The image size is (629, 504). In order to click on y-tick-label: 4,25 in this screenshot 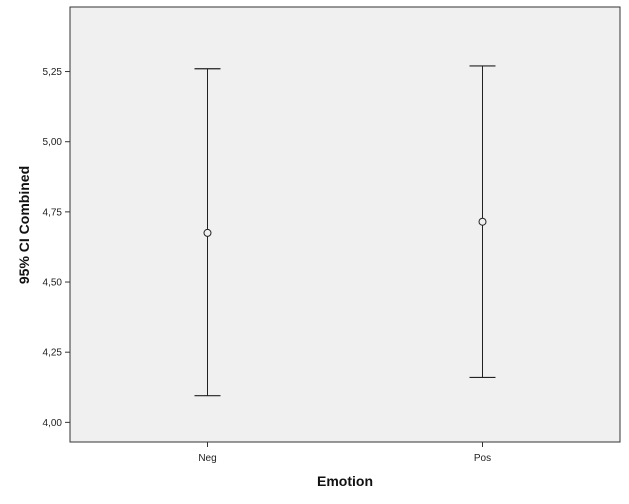, I will do `click(53, 353)`.